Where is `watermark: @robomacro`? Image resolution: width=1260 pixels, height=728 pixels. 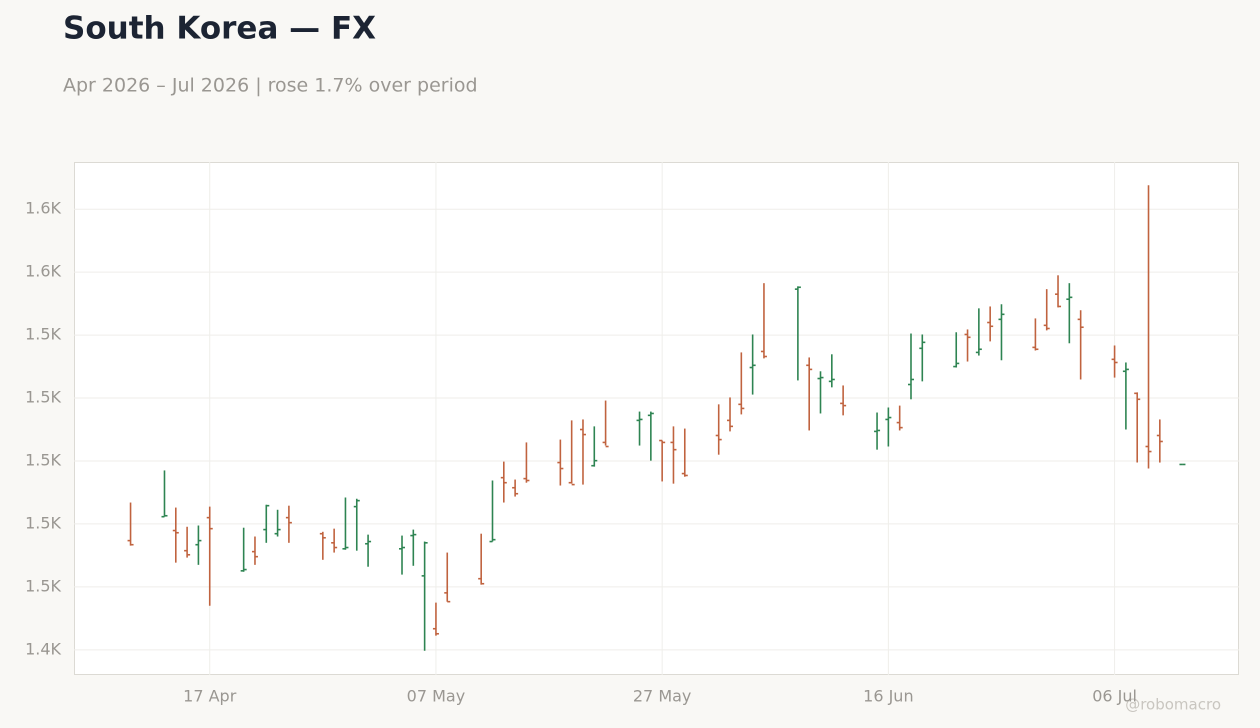
watermark: @robomacro is located at coordinates (1173, 705).